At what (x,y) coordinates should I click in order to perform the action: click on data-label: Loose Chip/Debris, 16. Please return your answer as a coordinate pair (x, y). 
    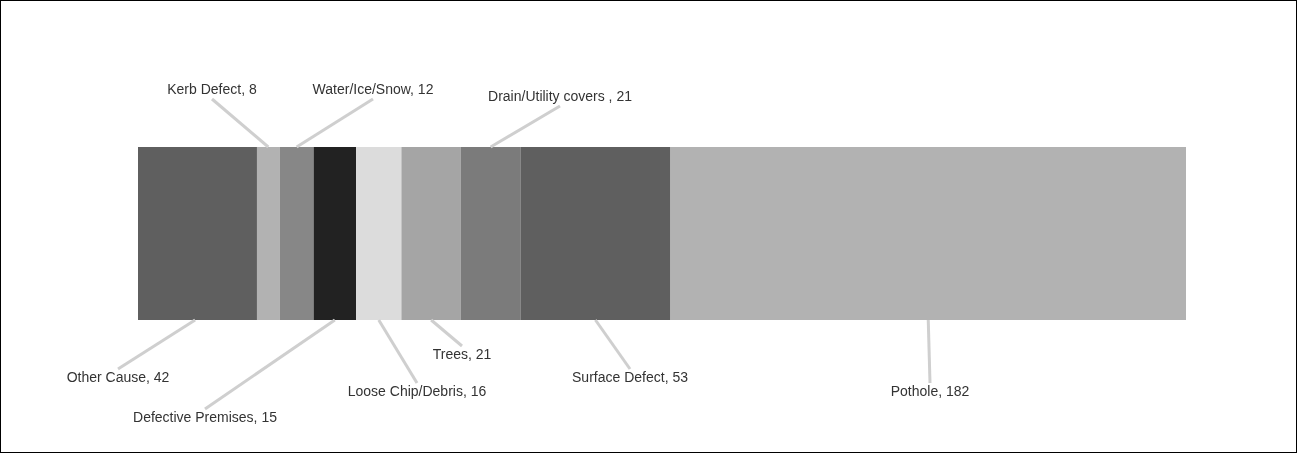
    Looking at the image, I should click on (417, 391).